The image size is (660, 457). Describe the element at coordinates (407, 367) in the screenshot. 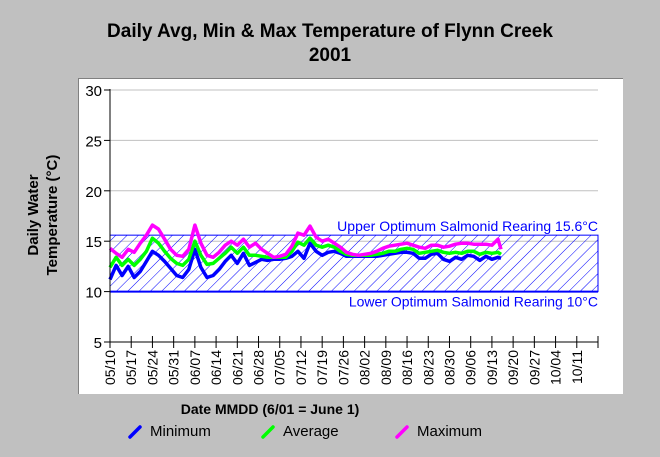

I see `x-tick-label: 08/16` at that location.